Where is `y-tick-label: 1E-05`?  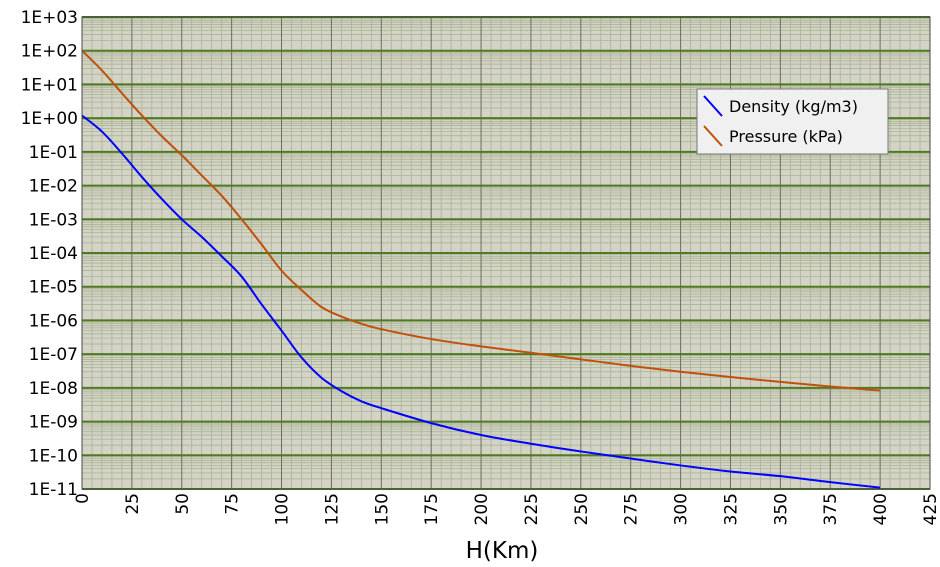
y-tick-label: 1E-05 is located at coordinates (53, 288).